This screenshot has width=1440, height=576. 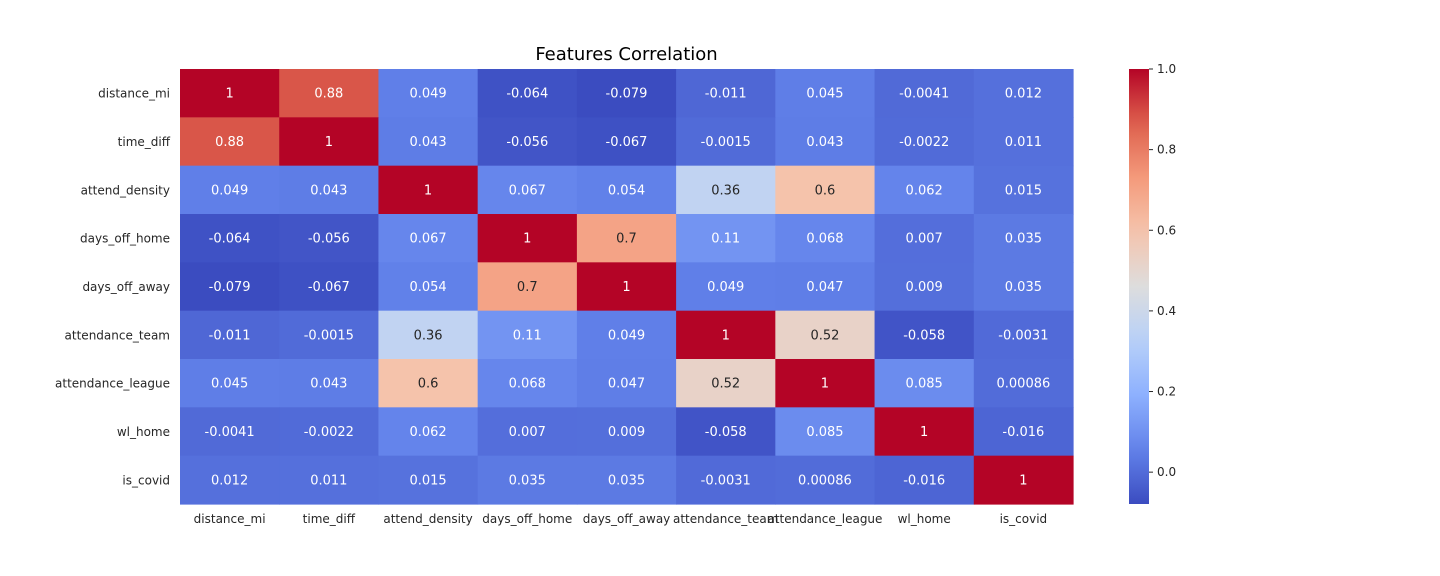 I want to click on cell-value-label: 0.011, so click(x=328, y=480).